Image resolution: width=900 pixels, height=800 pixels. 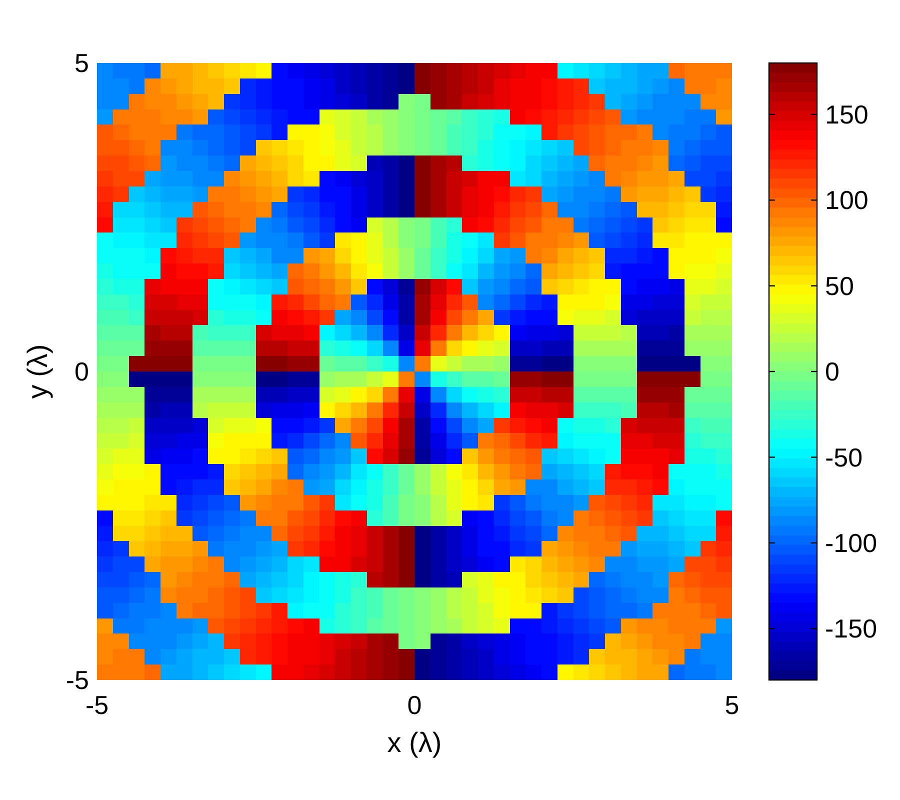 I want to click on color-bar-label: 150, so click(x=846, y=115).